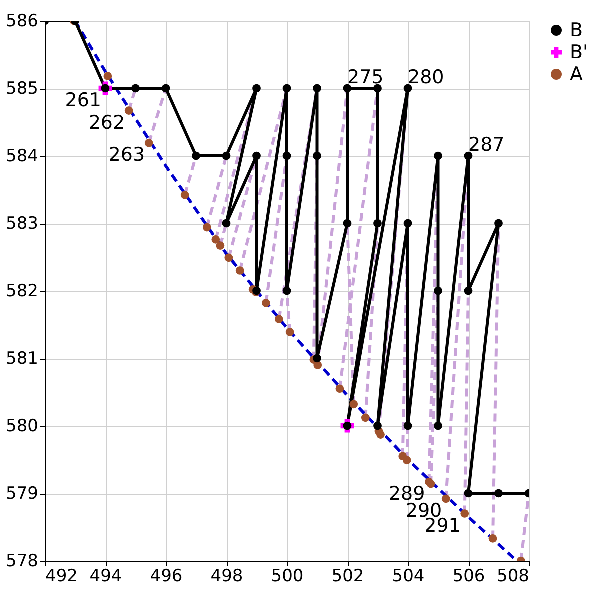 The image size is (599, 595). What do you see at coordinates (83, 101) in the screenshot?
I see `annotation: 261` at bounding box center [83, 101].